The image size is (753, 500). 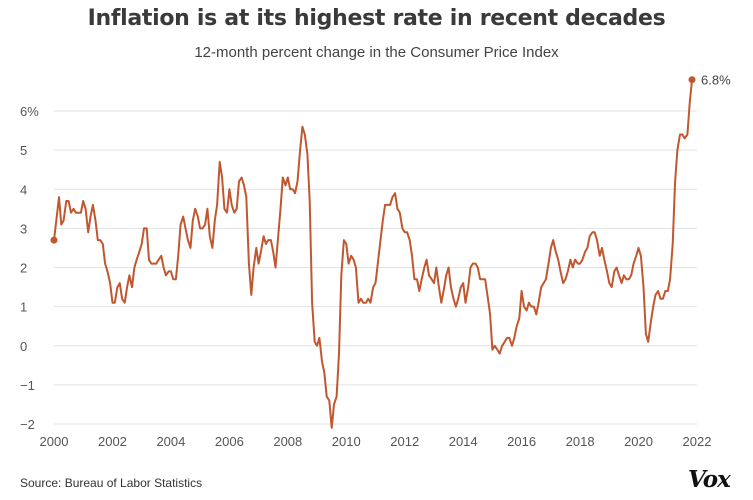 What do you see at coordinates (697, 441) in the screenshot?
I see `x-tick-label: 2022` at bounding box center [697, 441].